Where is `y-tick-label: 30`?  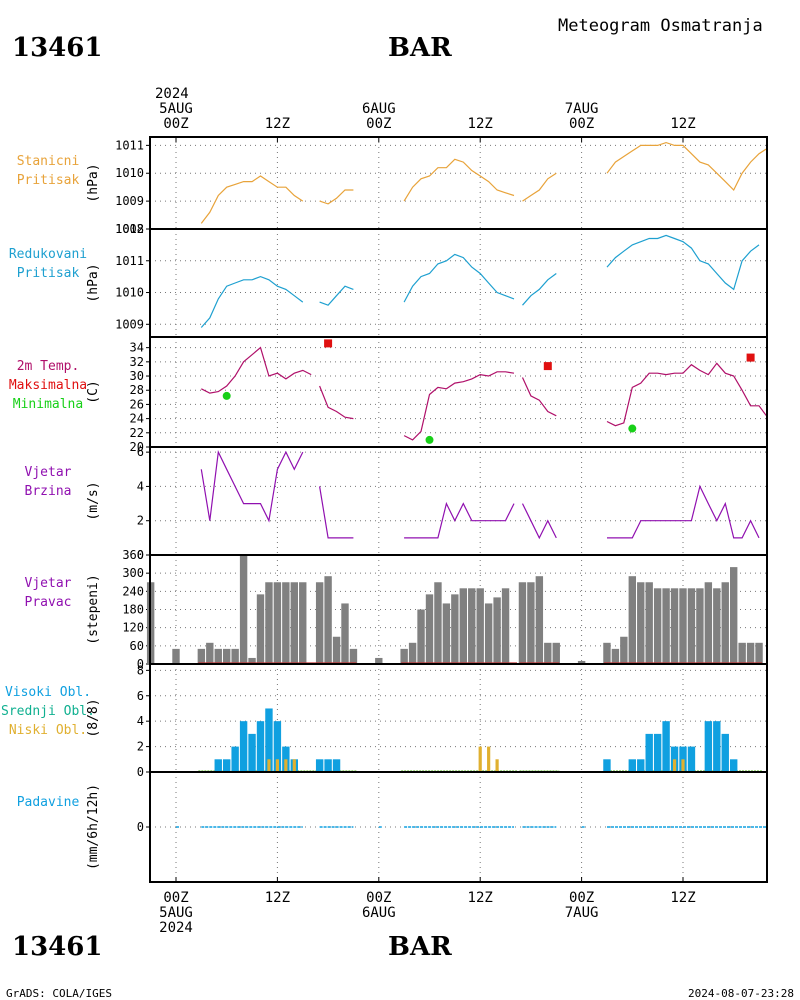
y-tick-label: 30 is located at coordinates (137, 376).